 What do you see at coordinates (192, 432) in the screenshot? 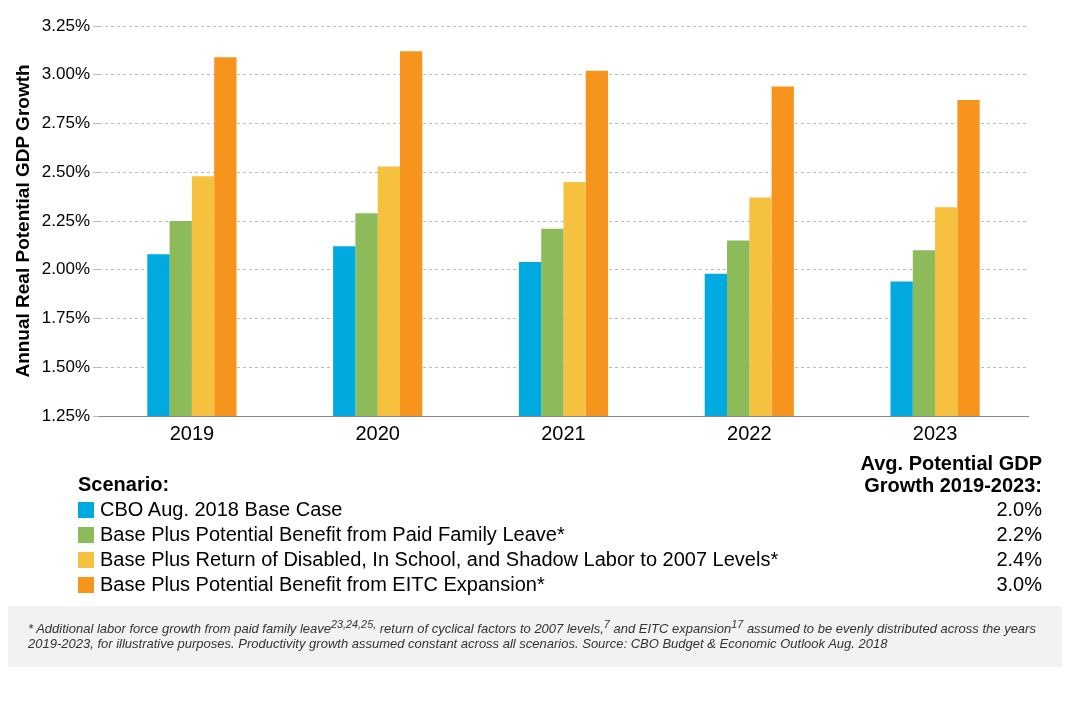
I see `x-tick-label: 2019` at bounding box center [192, 432].